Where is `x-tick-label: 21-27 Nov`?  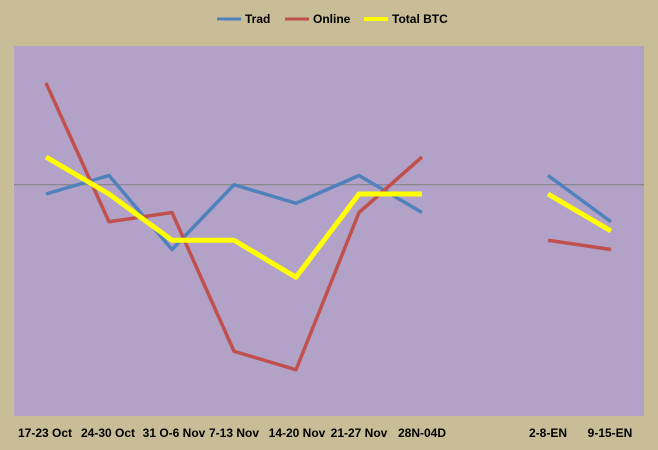
x-tick-label: 21-27 Nov is located at coordinates (359, 433).